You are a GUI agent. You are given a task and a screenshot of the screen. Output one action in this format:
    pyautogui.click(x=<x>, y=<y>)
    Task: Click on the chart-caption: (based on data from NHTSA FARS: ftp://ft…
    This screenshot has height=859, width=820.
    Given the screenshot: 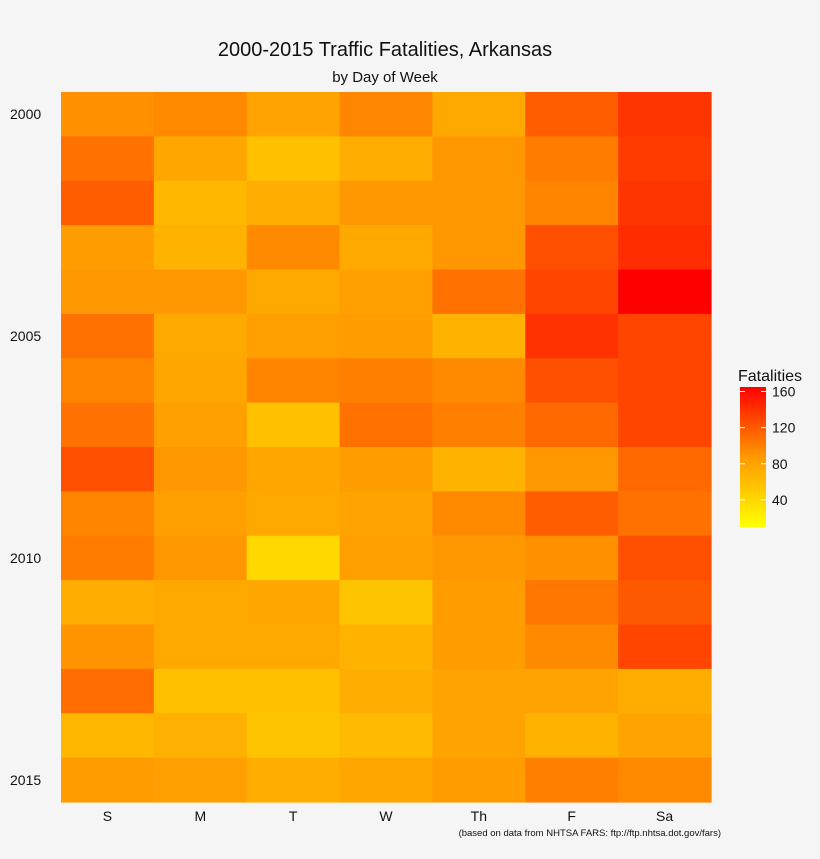 What is the action you would take?
    pyautogui.click(x=590, y=833)
    